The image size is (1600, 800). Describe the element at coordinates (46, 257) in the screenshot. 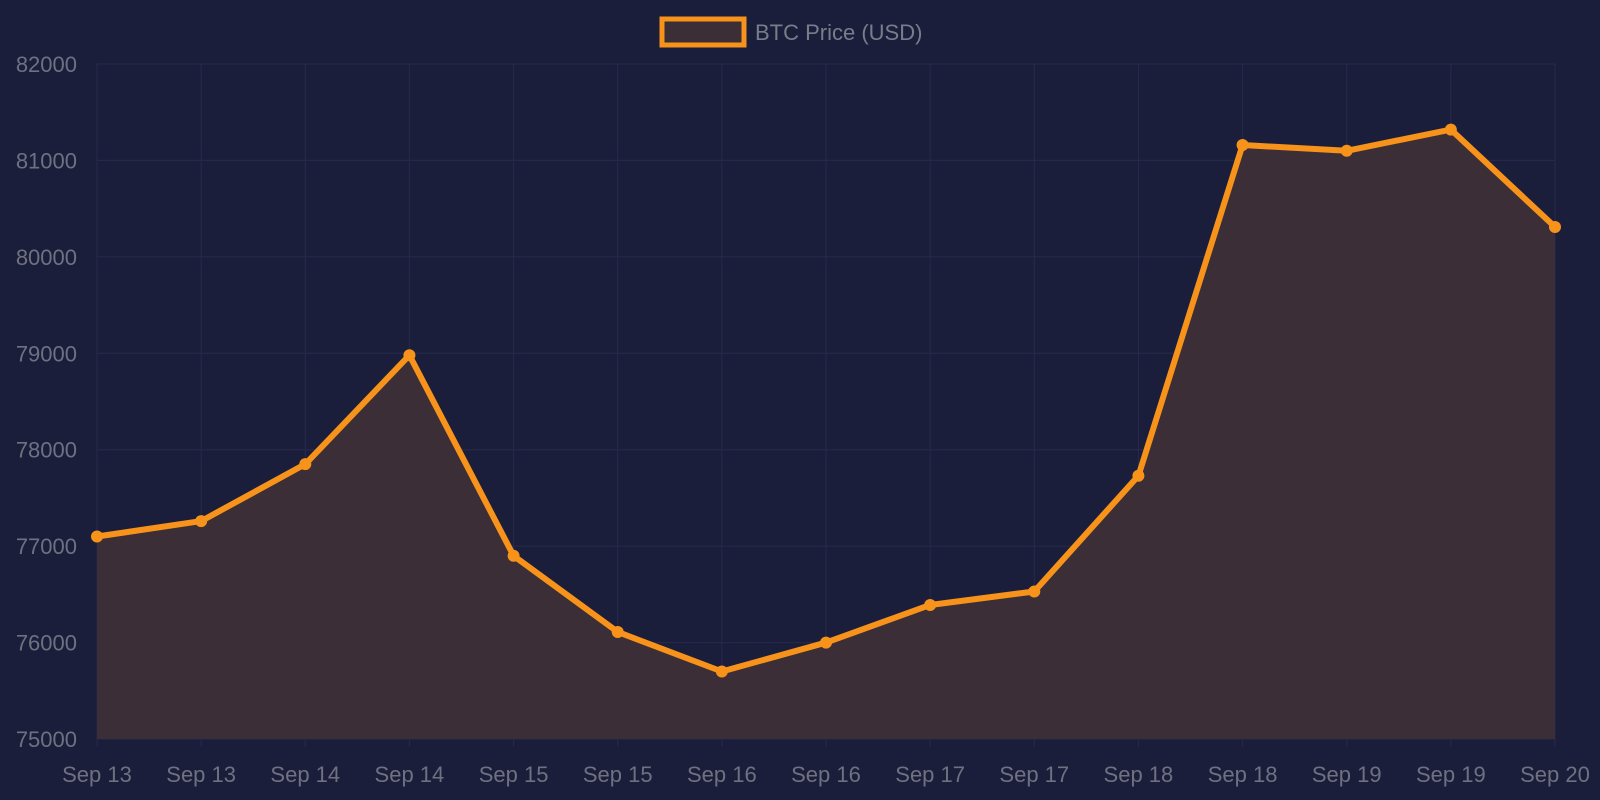

I see `y-tick-label: 80000` at that location.